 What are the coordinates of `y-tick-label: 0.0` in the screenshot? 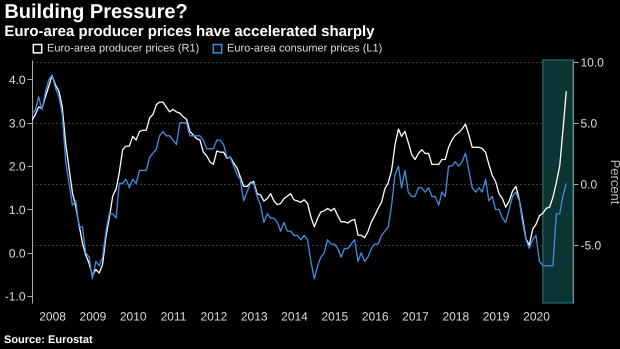 It's located at (17, 253).